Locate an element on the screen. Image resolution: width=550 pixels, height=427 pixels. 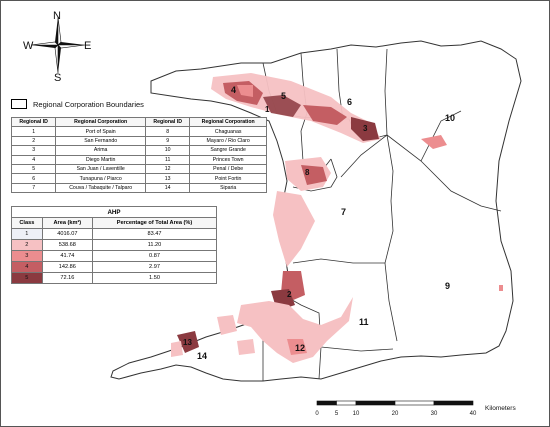
cell: 3 is located at coordinates (33, 150).